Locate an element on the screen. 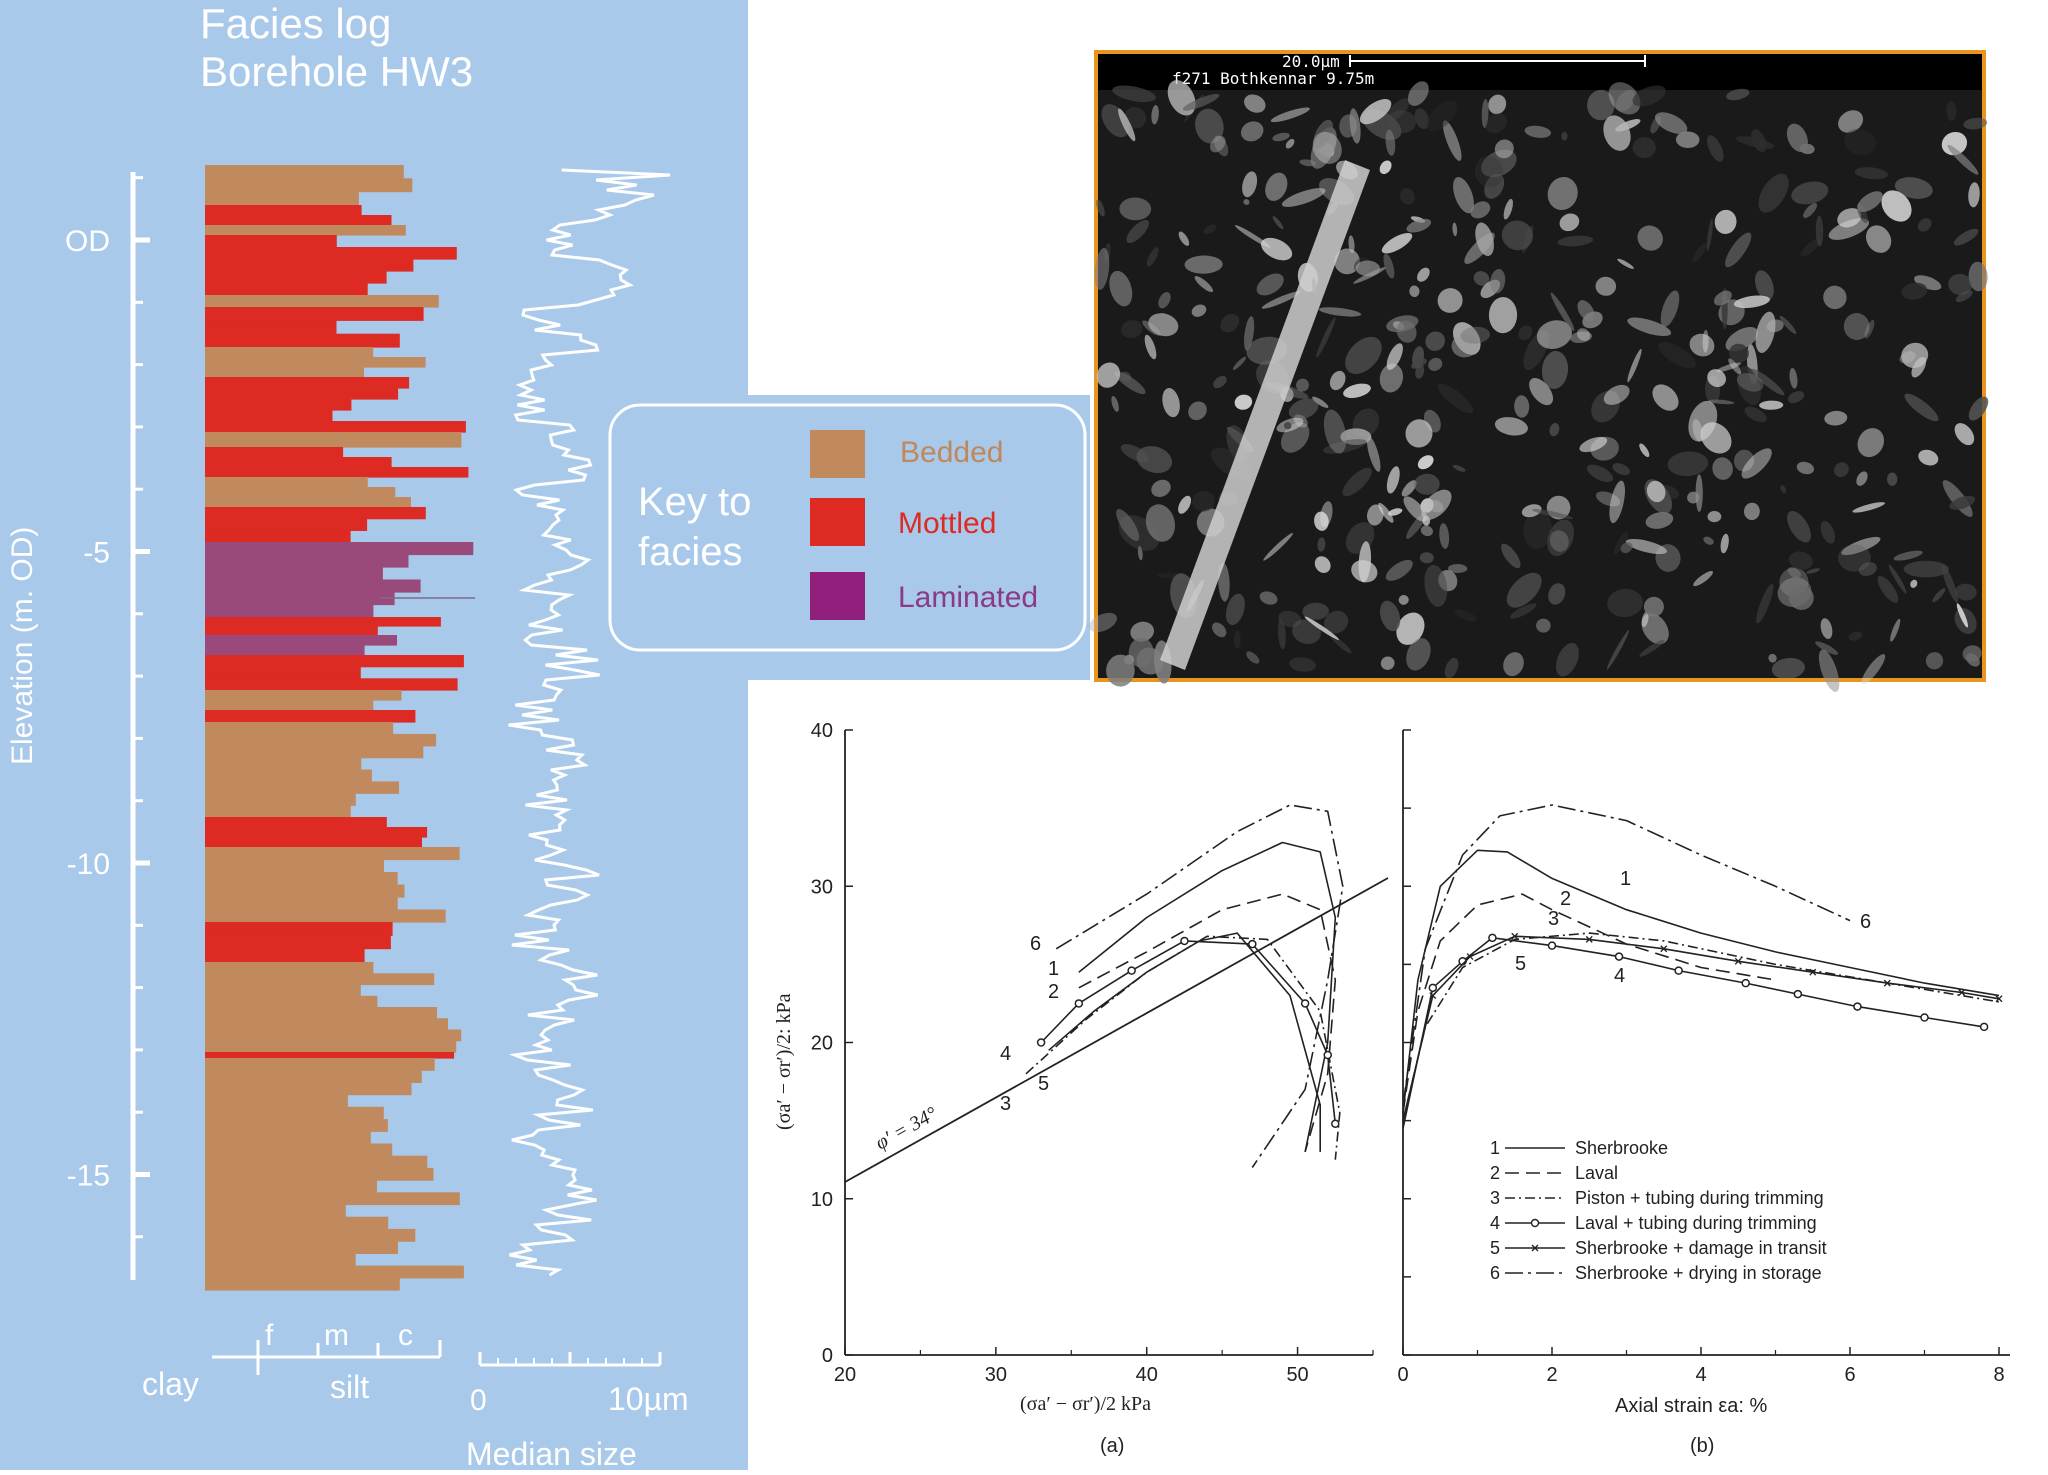  grain-label-clay: clay is located at coordinates (170, 1384).